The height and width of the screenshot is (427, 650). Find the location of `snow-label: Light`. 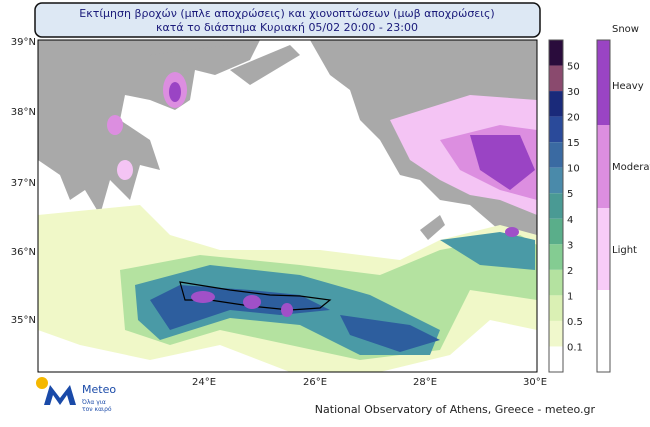

snow-label: Light is located at coordinates (624, 250).